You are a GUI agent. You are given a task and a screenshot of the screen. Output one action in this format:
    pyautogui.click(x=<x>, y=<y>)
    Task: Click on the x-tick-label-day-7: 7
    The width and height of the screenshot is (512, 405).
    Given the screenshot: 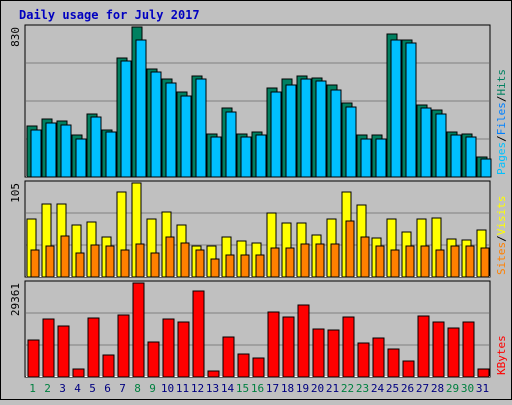 What is the action you would take?
    pyautogui.click(x=122, y=388)
    